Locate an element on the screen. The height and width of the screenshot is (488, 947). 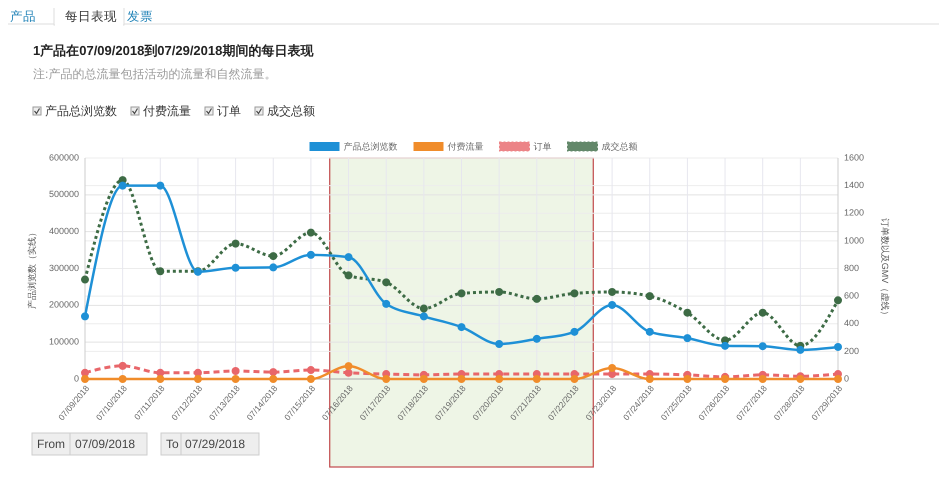
chart-title: 1产品在07/09/2018到07/29/2018期间的每日表现 is located at coordinates (173, 50).